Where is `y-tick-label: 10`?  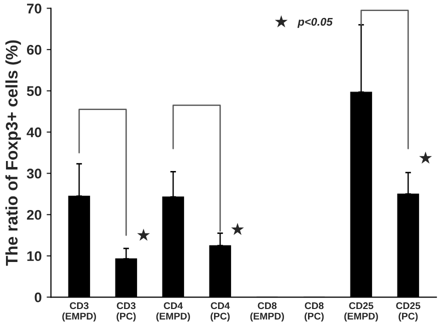 y-tick-label: 10 is located at coordinates (34, 256).